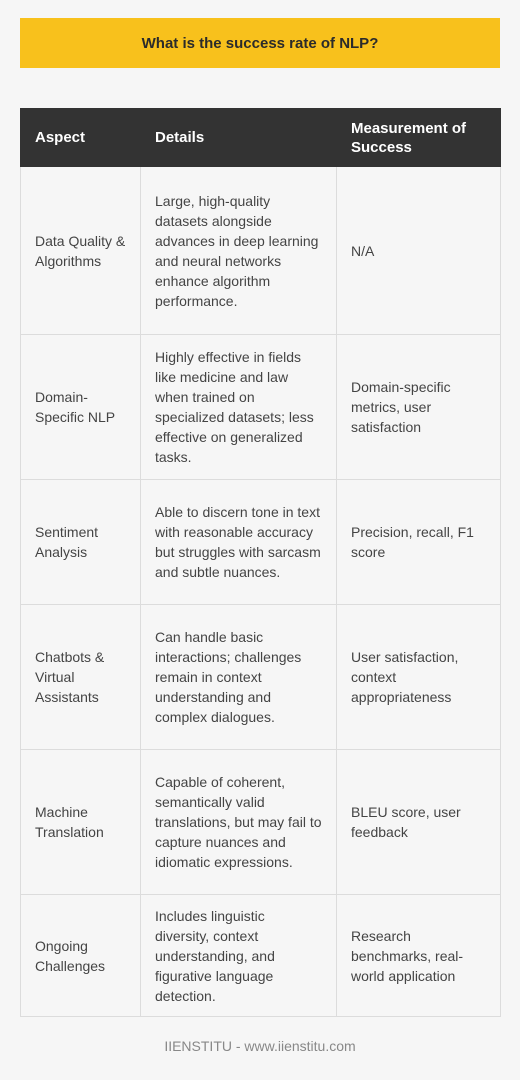 Image resolution: width=520 pixels, height=1080 pixels. Describe the element at coordinates (80, 407) in the screenshot. I see `cell-aspect: Domain-Specific NLP` at that location.